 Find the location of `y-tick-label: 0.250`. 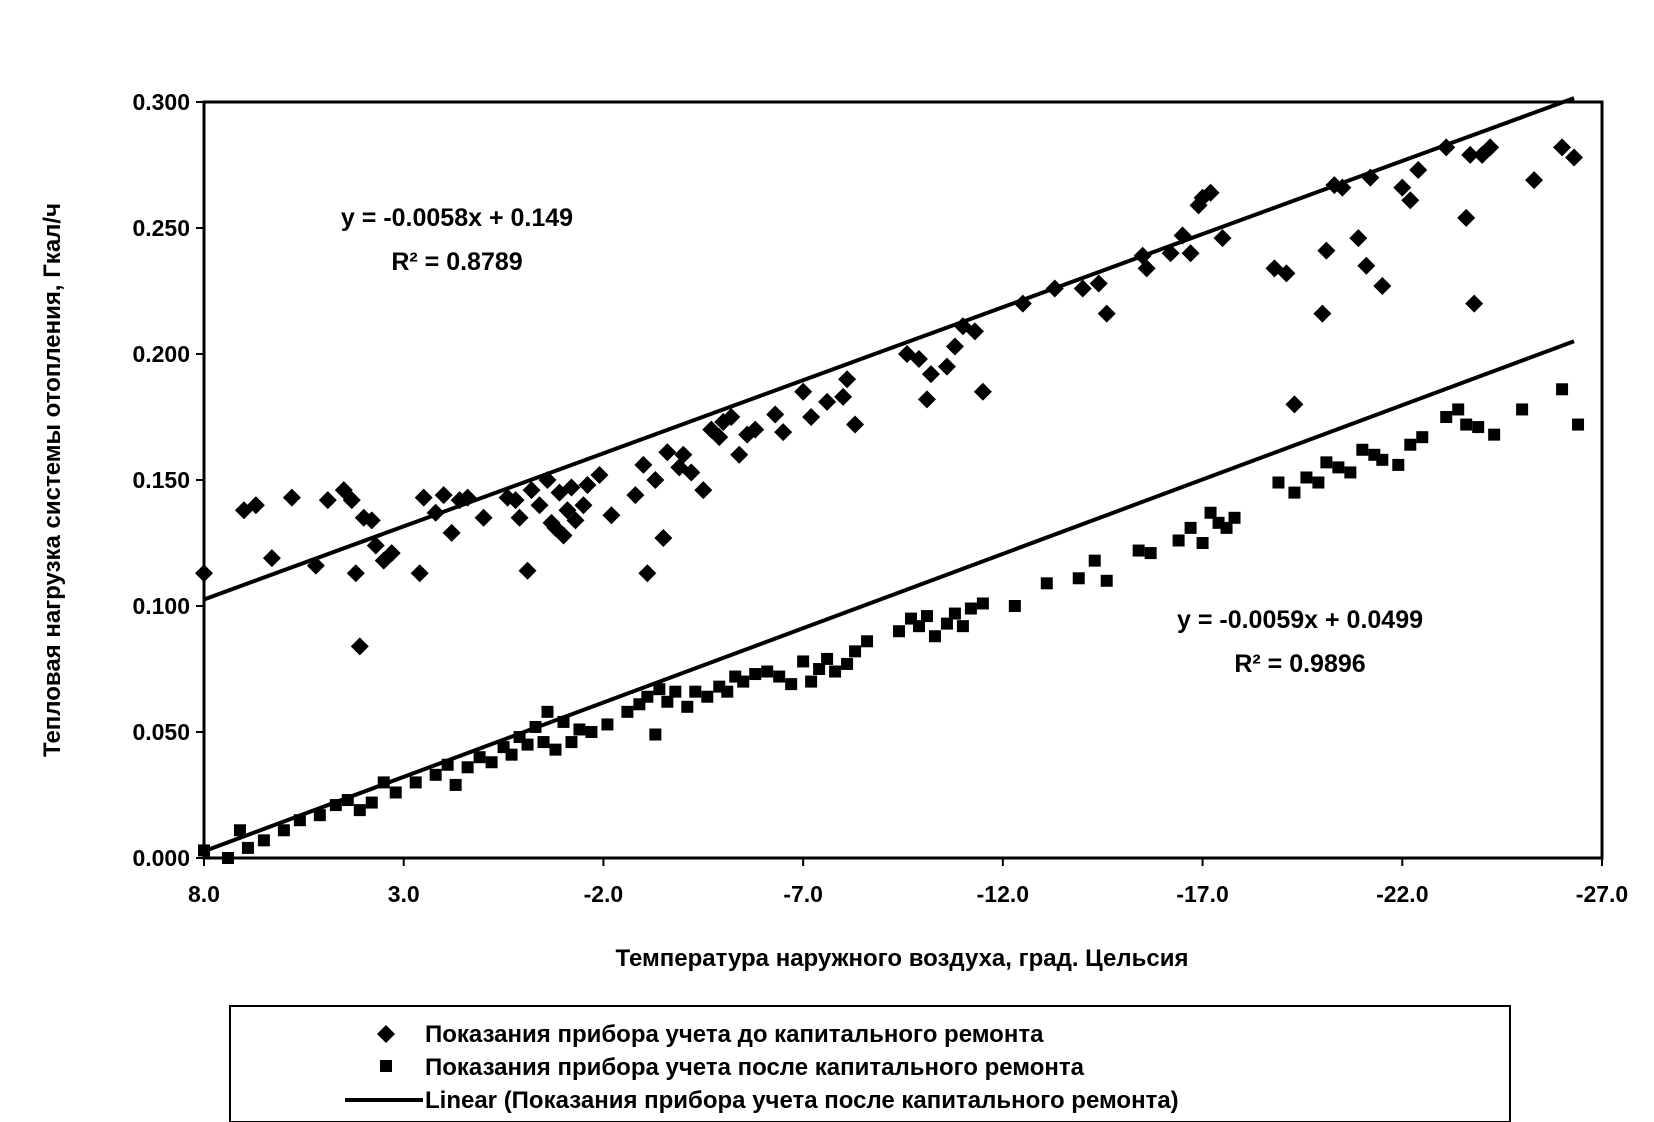

y-tick-label: 0.250 is located at coordinates (161, 228).